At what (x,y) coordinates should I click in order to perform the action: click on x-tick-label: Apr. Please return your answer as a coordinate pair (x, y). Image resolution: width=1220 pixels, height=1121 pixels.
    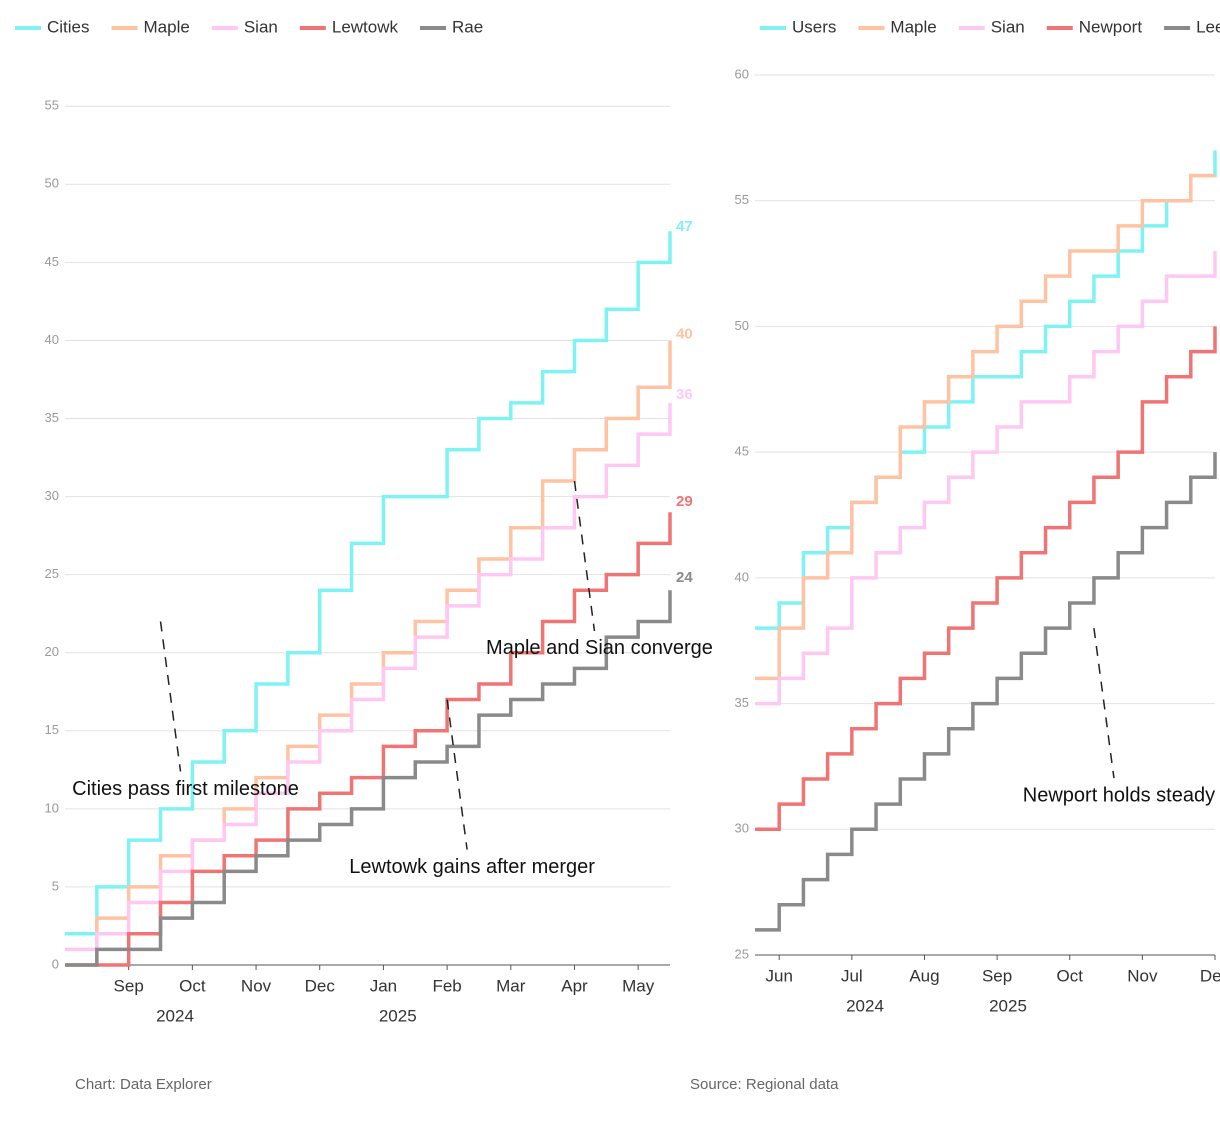
    Looking at the image, I should click on (574, 985).